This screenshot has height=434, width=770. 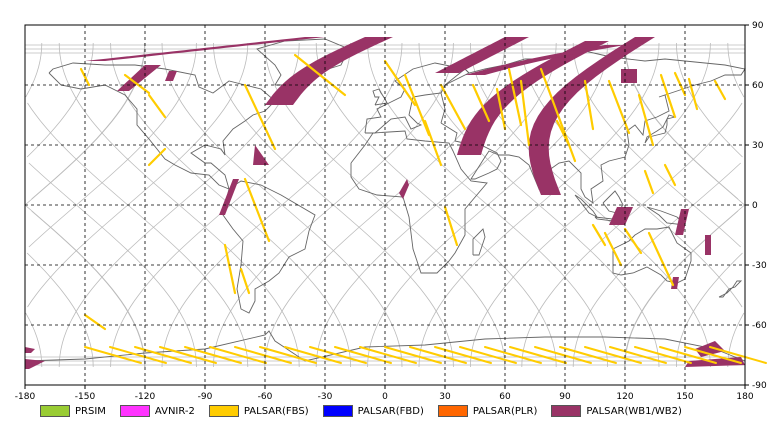 What do you see at coordinates (624, 397) in the screenshot?
I see `x-tick-label: 120` at bounding box center [624, 397].